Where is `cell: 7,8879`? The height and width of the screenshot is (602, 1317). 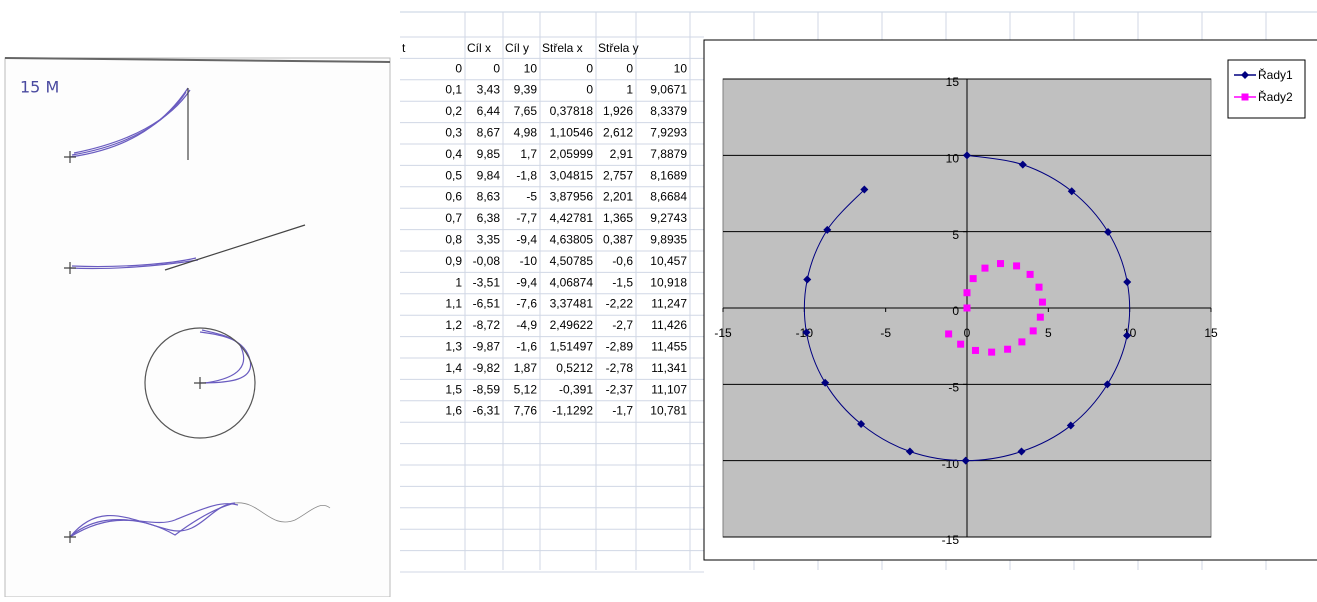 cell: 7,8879 is located at coordinates (668, 154).